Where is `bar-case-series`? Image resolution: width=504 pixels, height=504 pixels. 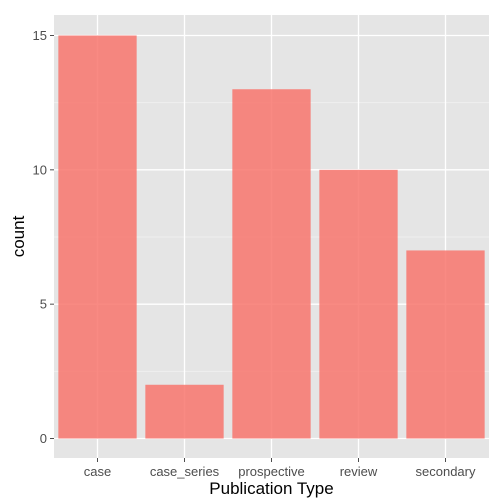
bar-case-series is located at coordinates (184, 411).